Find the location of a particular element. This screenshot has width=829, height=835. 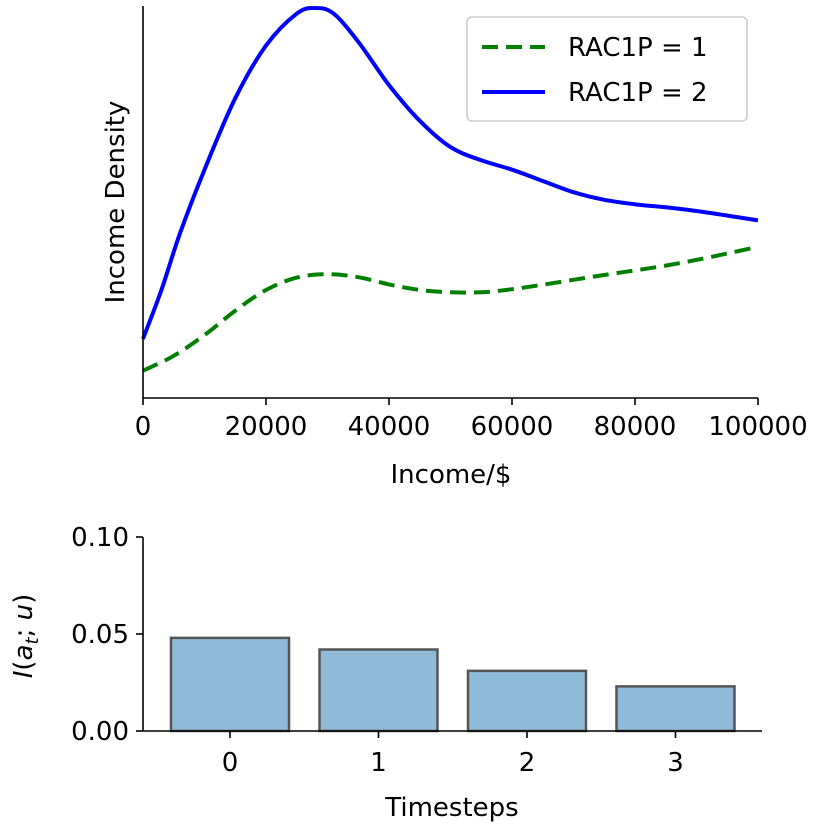

legend-label-rac1p-1: RAC1P = 1 is located at coordinates (638, 48).